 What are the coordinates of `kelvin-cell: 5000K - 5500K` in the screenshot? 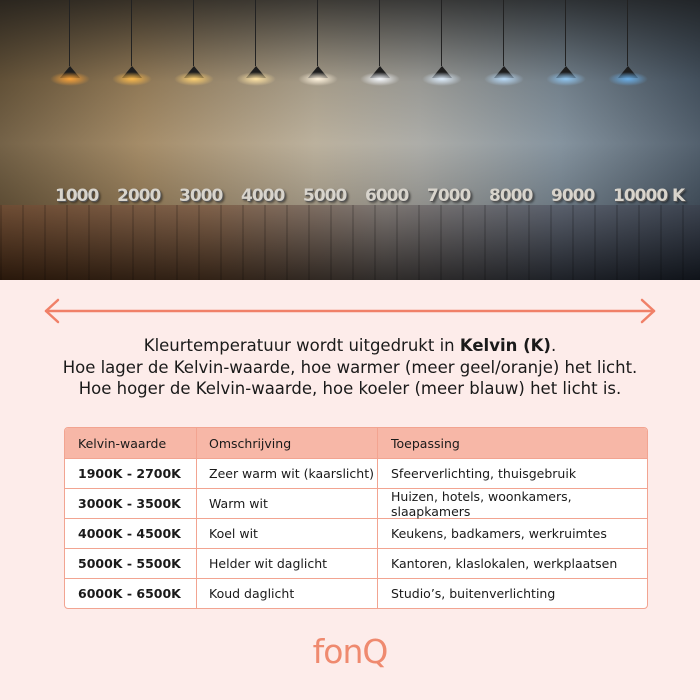 It's located at (131, 563).